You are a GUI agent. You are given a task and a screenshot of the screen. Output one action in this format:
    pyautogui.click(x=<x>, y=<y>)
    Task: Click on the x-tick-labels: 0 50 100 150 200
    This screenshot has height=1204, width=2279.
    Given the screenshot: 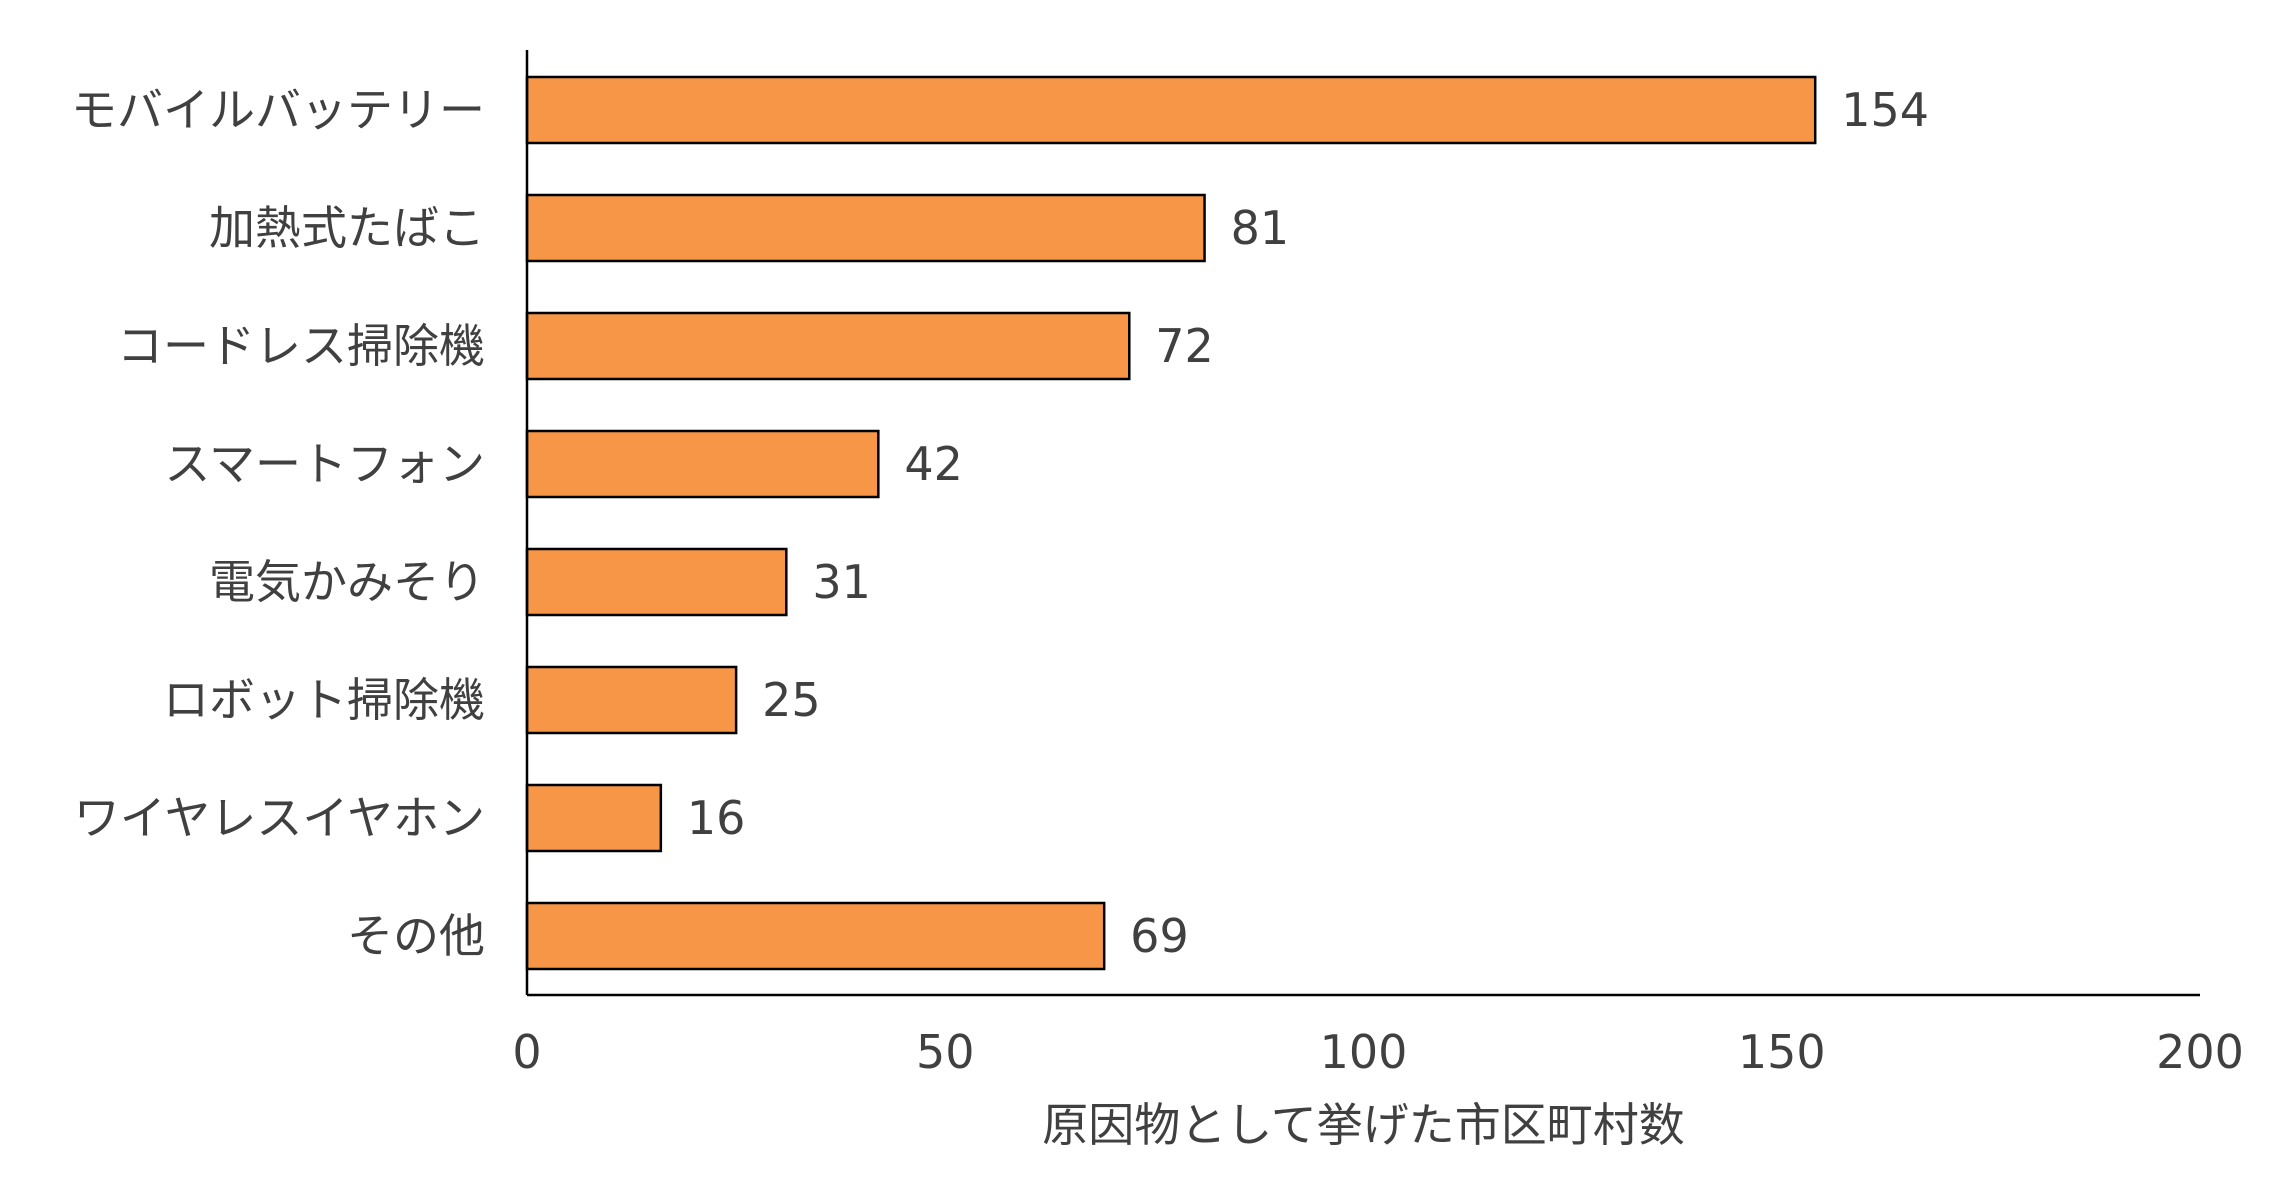 What is the action you would take?
    pyautogui.click(x=1378, y=1052)
    